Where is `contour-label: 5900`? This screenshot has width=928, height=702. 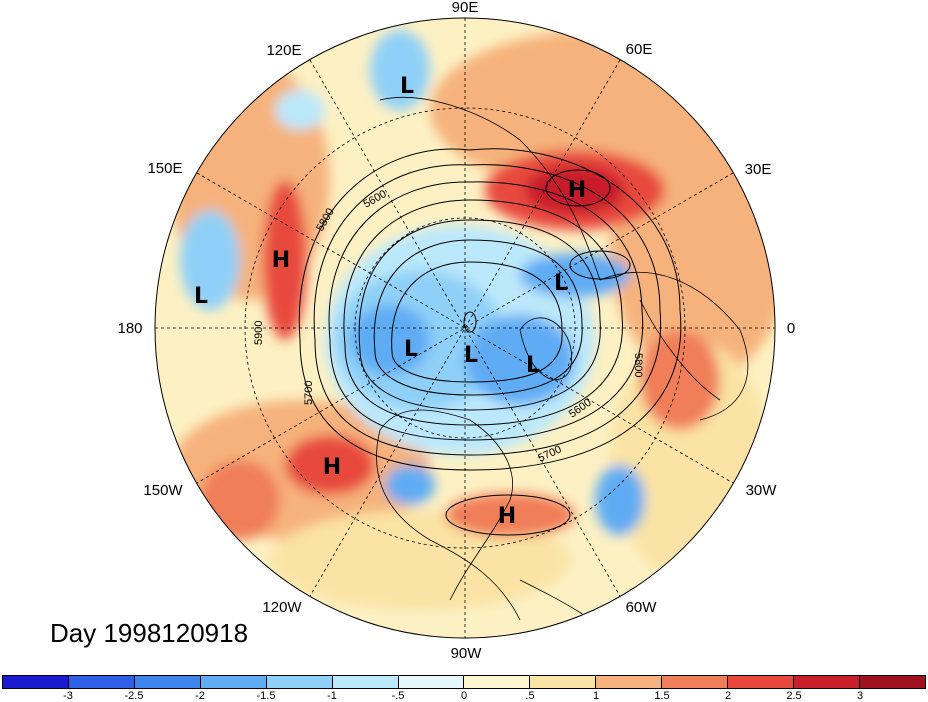 contour-label: 5900 is located at coordinates (259, 333).